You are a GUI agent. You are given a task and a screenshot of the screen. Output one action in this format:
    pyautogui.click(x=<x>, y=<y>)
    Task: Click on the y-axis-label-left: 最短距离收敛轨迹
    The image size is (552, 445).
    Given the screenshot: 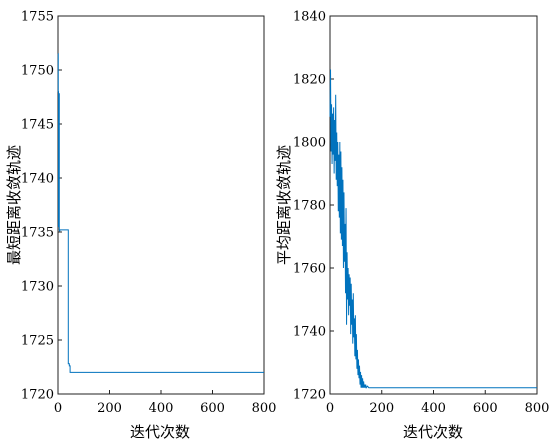 What is the action you would take?
    pyautogui.click(x=14, y=205)
    